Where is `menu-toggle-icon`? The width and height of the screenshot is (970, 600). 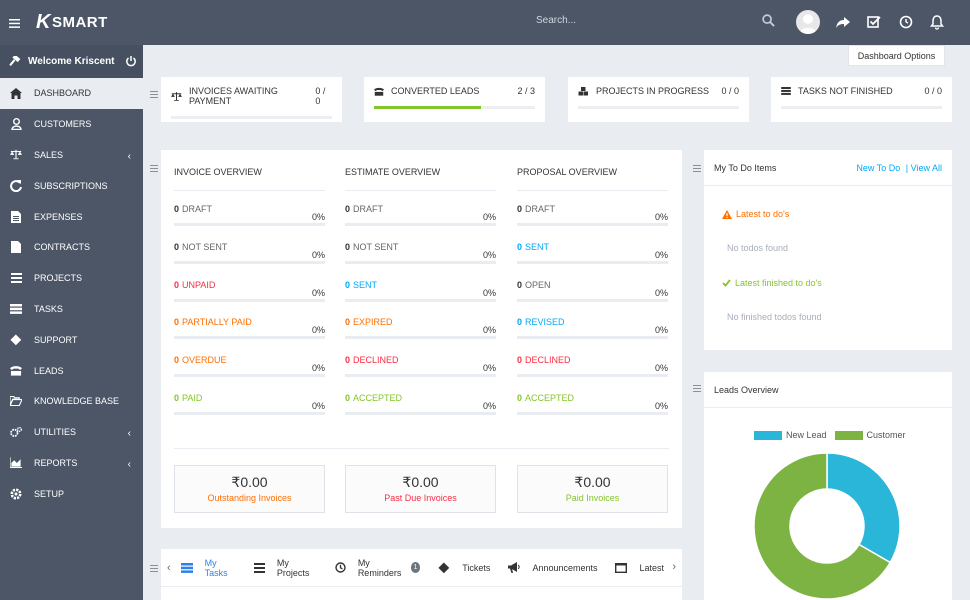 menu-toggle-icon is located at coordinates (14, 23).